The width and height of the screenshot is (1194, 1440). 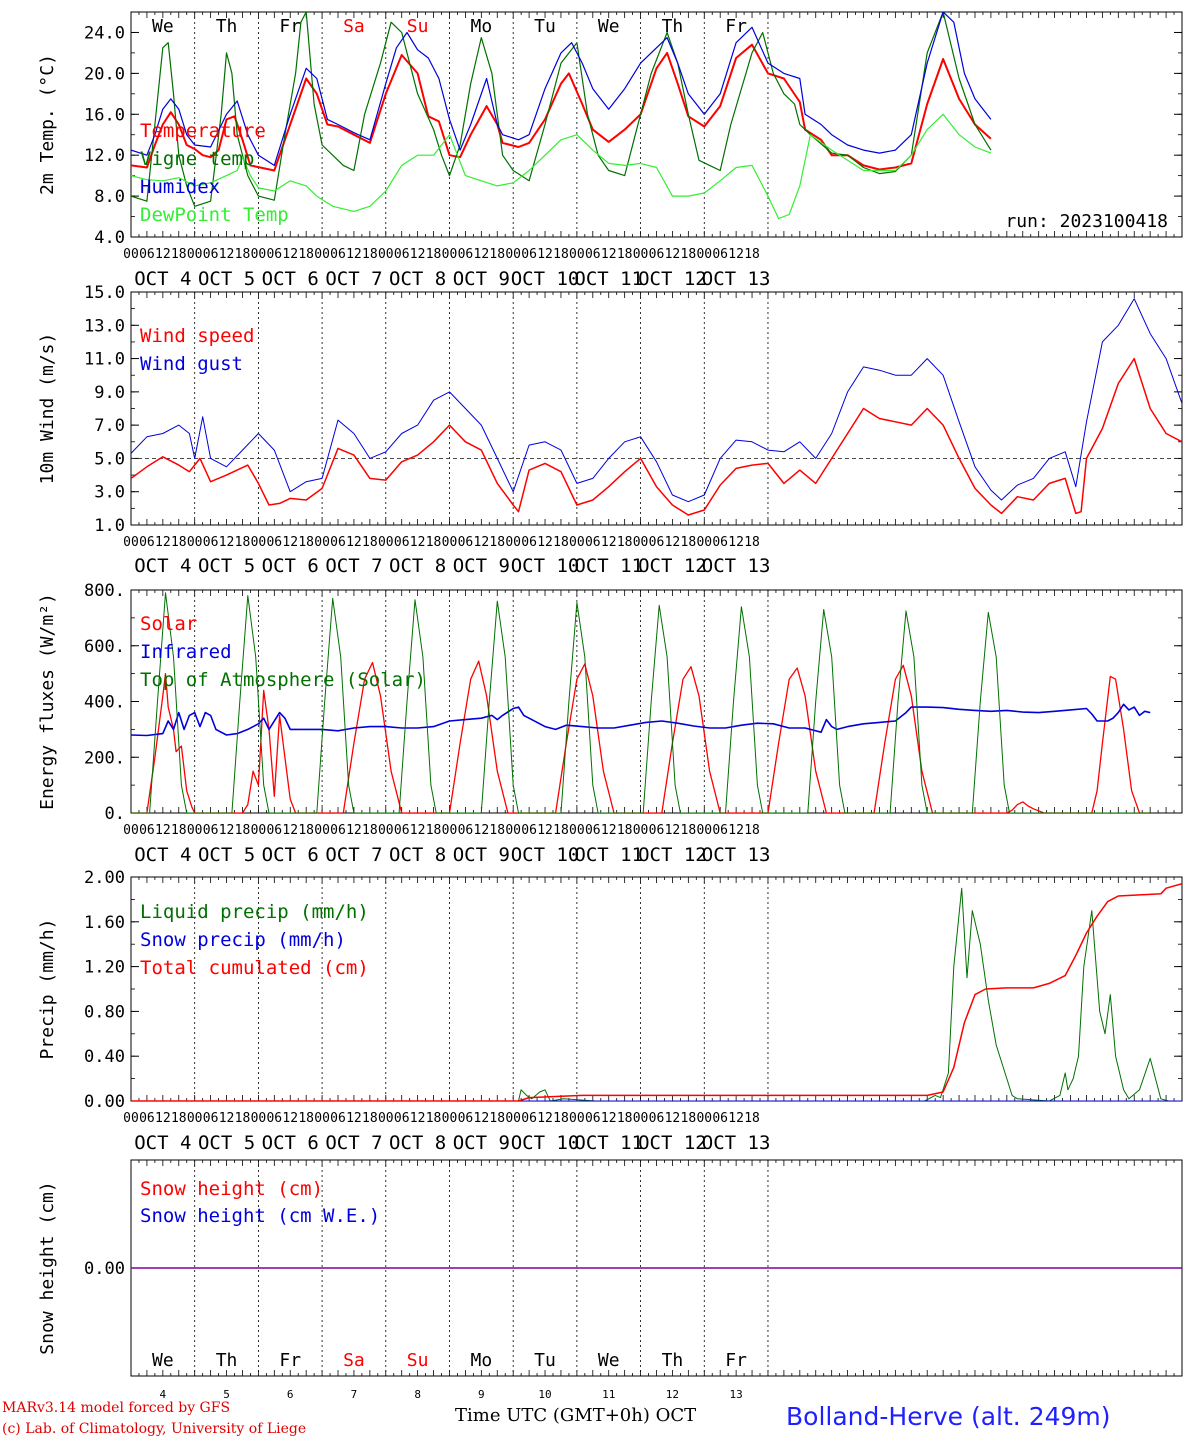 I want to click on y-tick-label: 1.20, so click(x=104, y=968).